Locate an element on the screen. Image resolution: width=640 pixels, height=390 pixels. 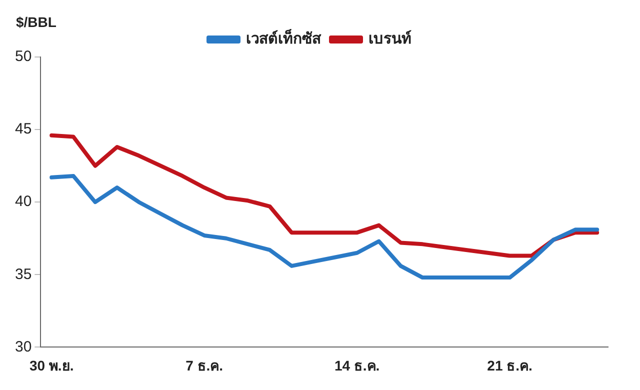
x-tick-label: 21 ธ.ค. is located at coordinates (509, 365).